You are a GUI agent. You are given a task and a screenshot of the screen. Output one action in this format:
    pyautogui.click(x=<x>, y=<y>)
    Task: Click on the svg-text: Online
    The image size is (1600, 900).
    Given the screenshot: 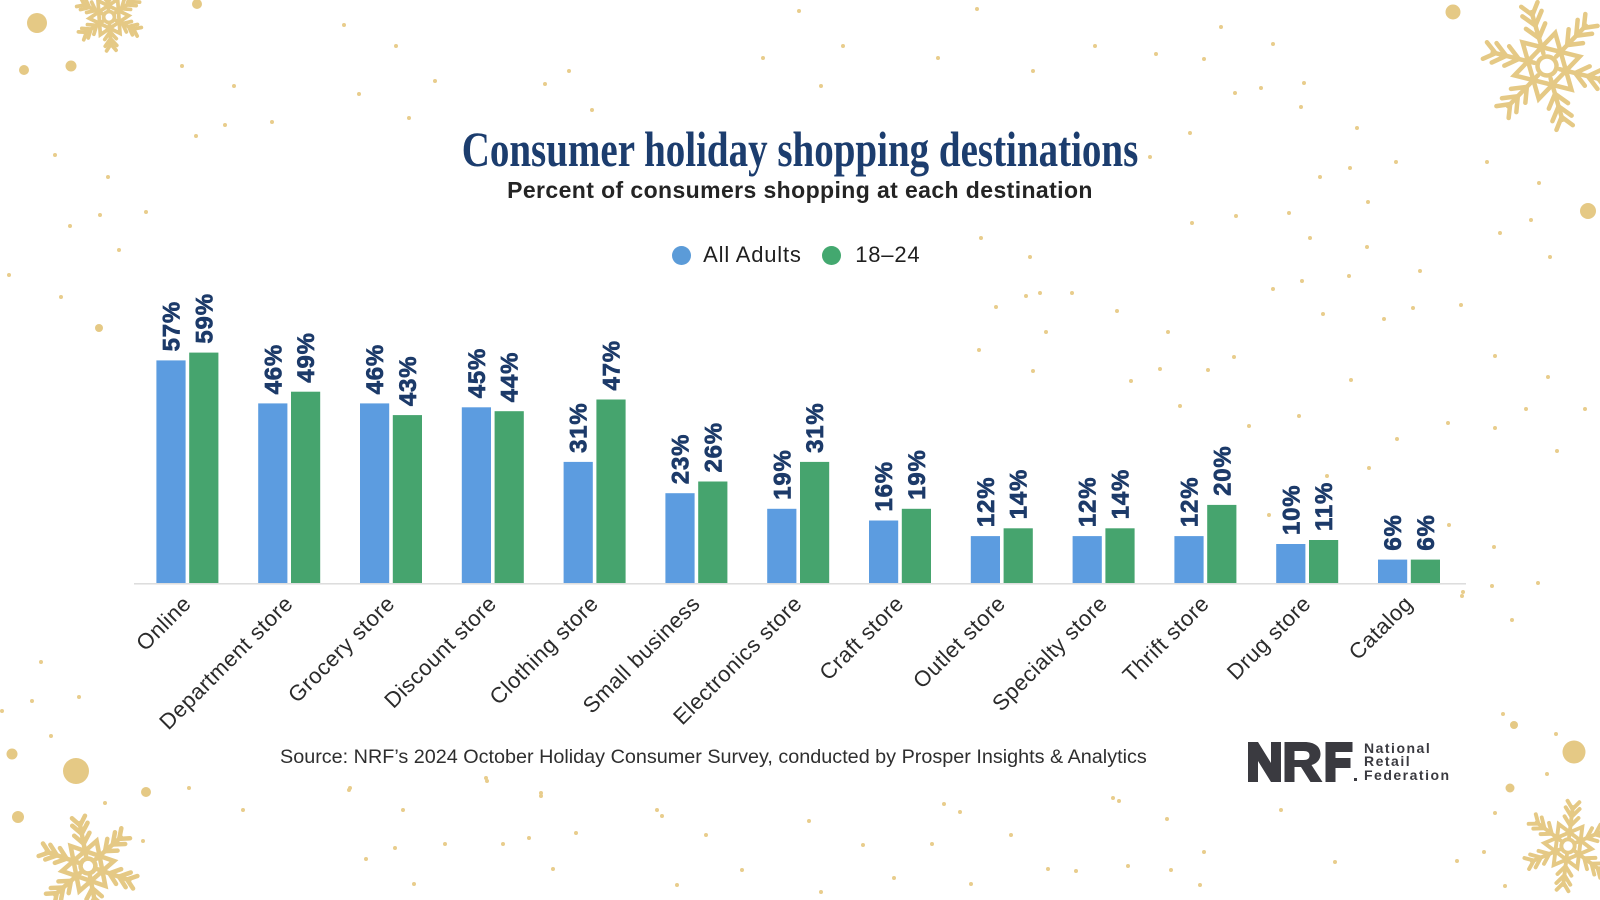 What is the action you would take?
    pyautogui.click(x=163, y=623)
    